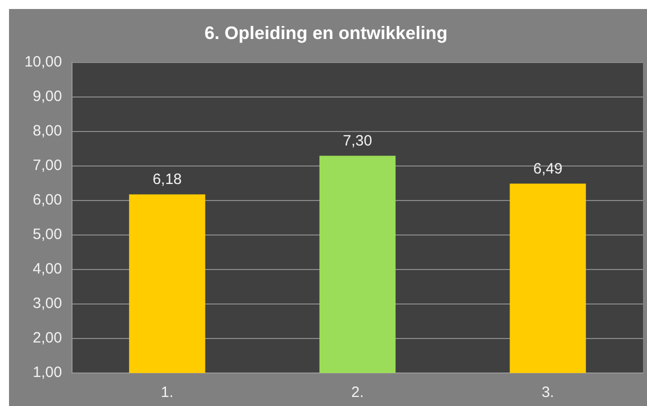 Image resolution: width=647 pixels, height=406 pixels. What do you see at coordinates (47, 235) in the screenshot?
I see `y-tick-label: 5,00` at bounding box center [47, 235].